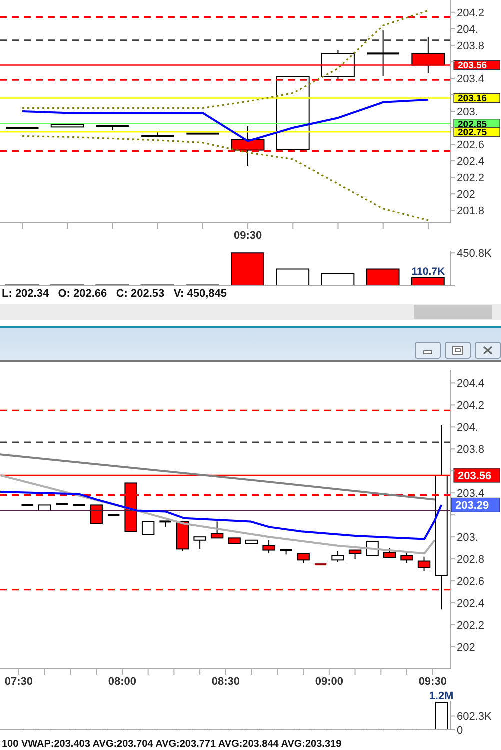 The width and height of the screenshot is (501, 750). What do you see at coordinates (329, 682) in the screenshot?
I see `x-tick-label: 09:00` at bounding box center [329, 682].